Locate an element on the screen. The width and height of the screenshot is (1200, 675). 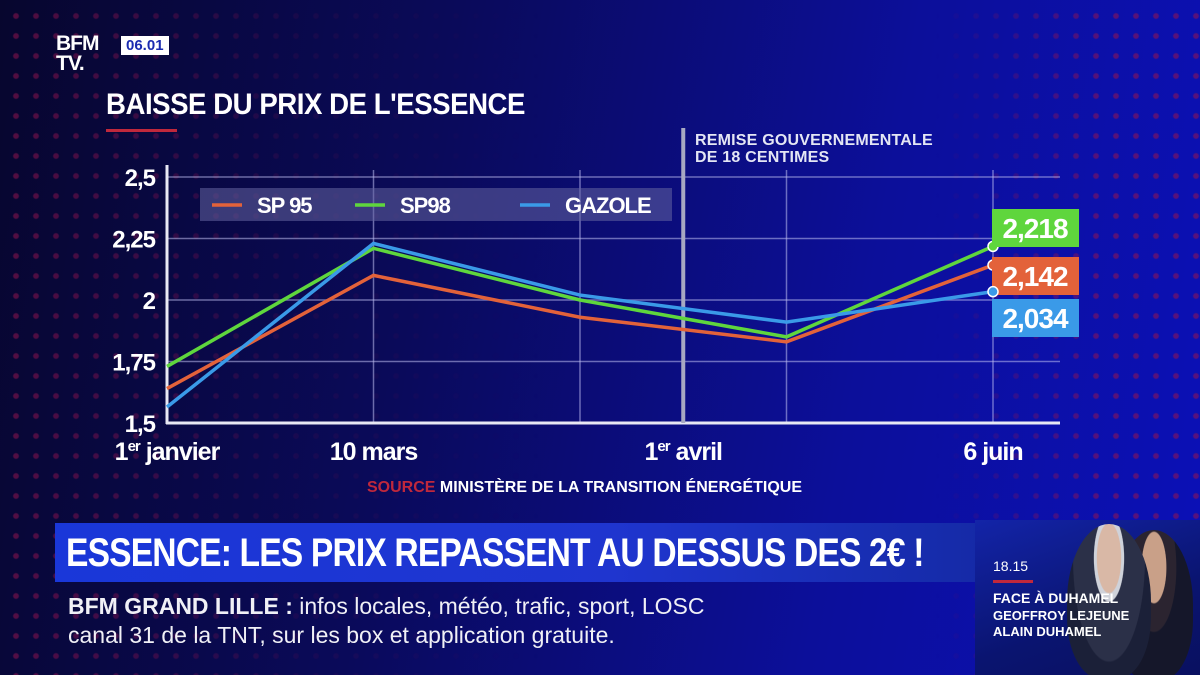
end-label-box-gazole is located at coordinates (1035, 318).